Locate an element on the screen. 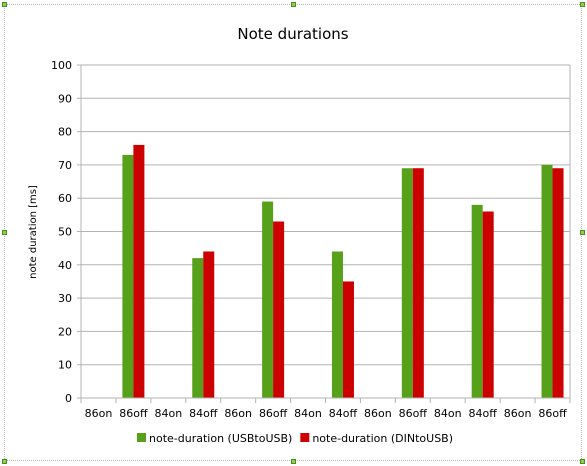 The image size is (587, 466). legend-label: note-duration (DINtoUSB) is located at coordinates (382, 438).